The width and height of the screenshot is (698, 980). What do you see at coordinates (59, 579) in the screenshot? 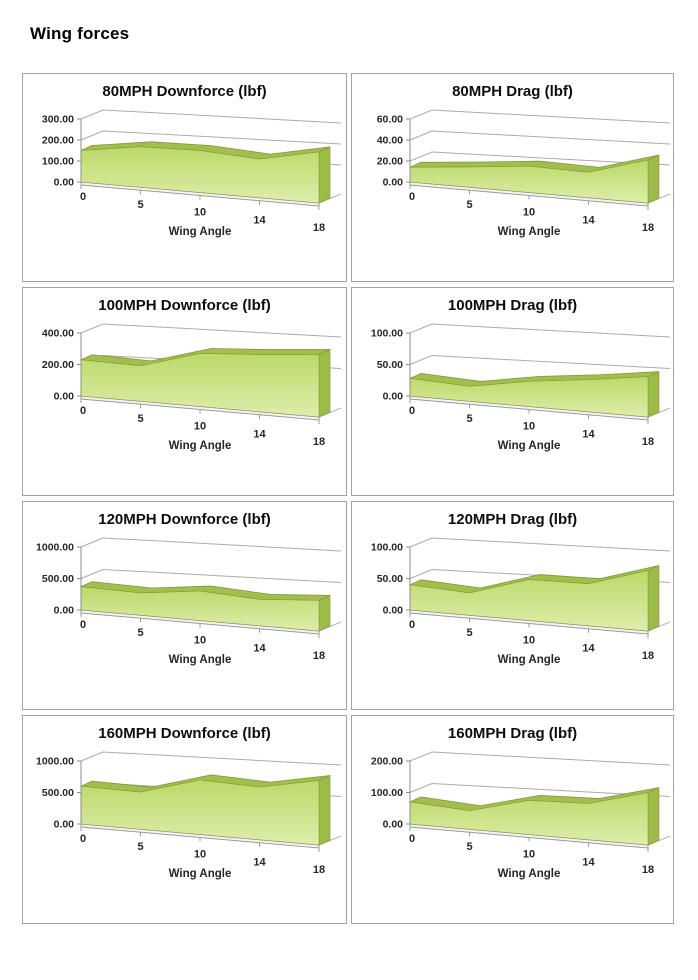
I see `value-axis: 1000.00 500.00 0.00` at bounding box center [59, 579].